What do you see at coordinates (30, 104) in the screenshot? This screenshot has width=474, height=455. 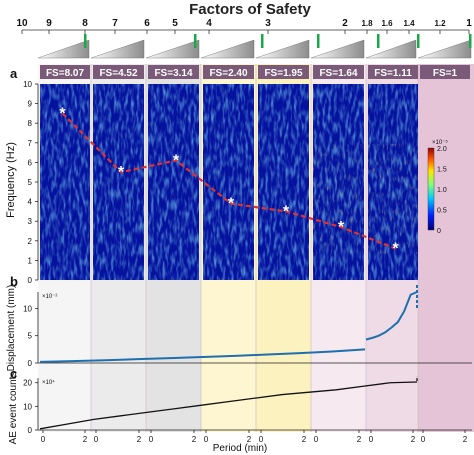 I see `y-tick-label: 9` at bounding box center [30, 104].